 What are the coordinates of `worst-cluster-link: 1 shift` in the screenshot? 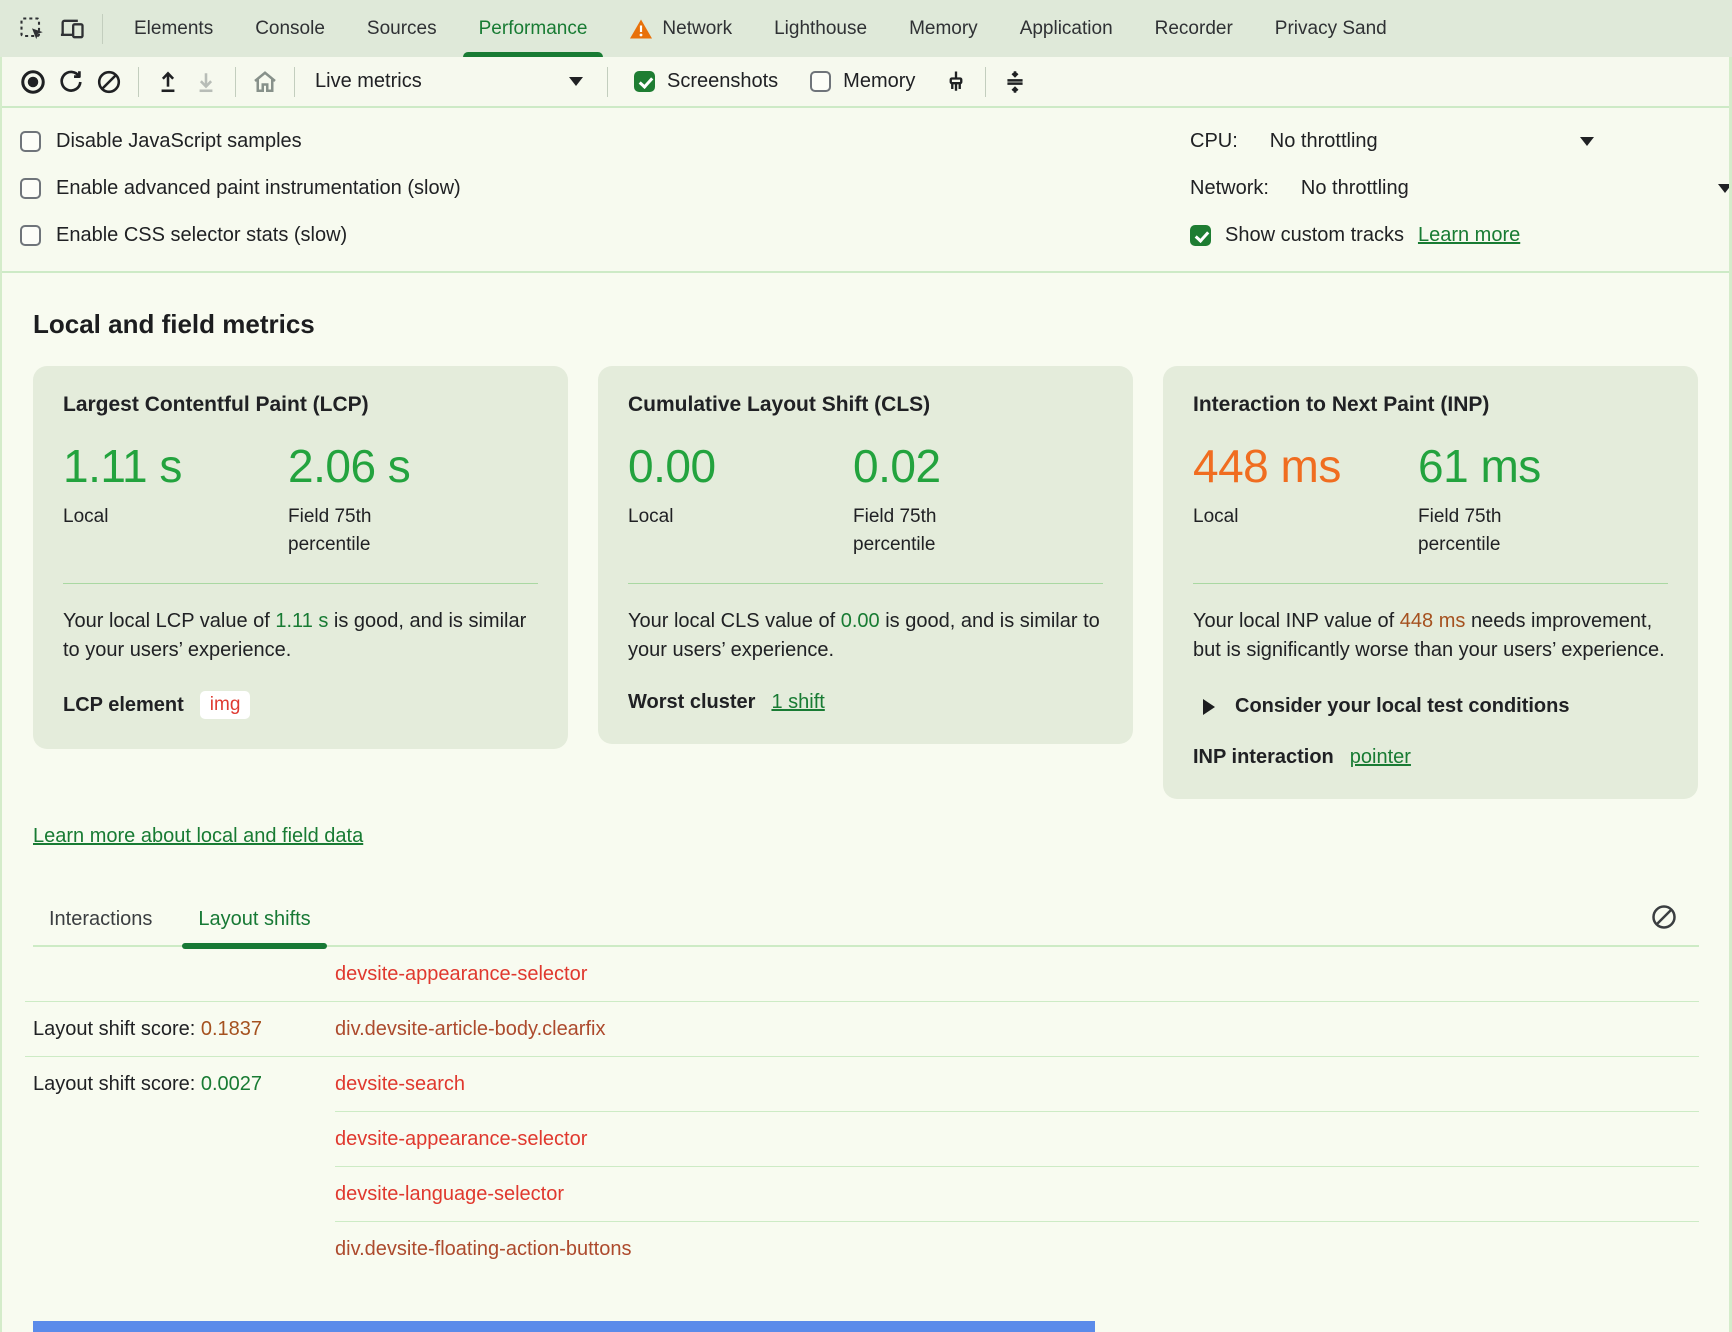 It's located at (798, 702).